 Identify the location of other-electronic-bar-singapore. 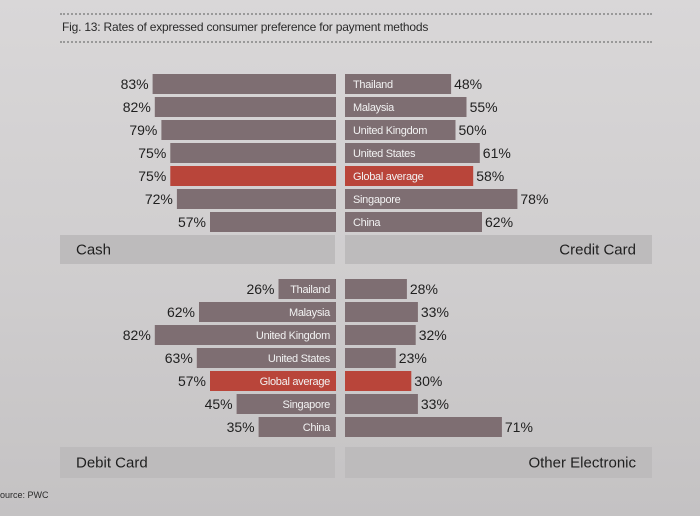
(381, 404).